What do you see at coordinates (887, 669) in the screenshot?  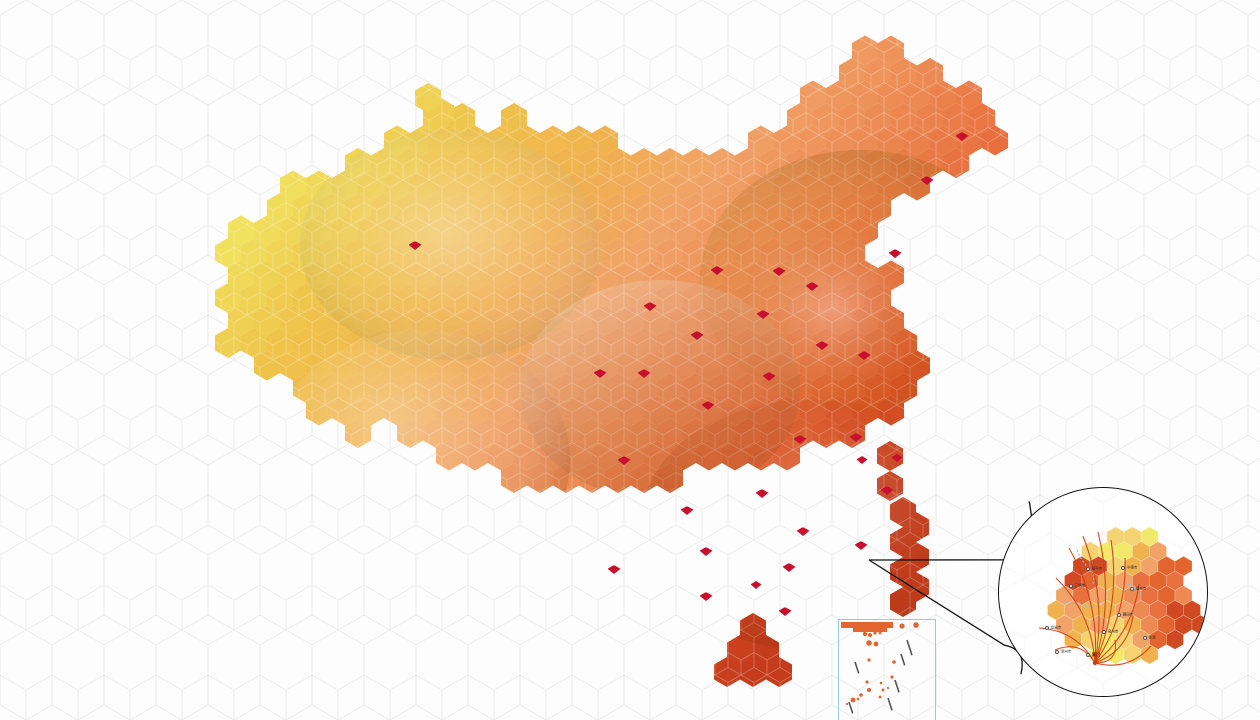 I see `south-china-sea-inset` at bounding box center [887, 669].